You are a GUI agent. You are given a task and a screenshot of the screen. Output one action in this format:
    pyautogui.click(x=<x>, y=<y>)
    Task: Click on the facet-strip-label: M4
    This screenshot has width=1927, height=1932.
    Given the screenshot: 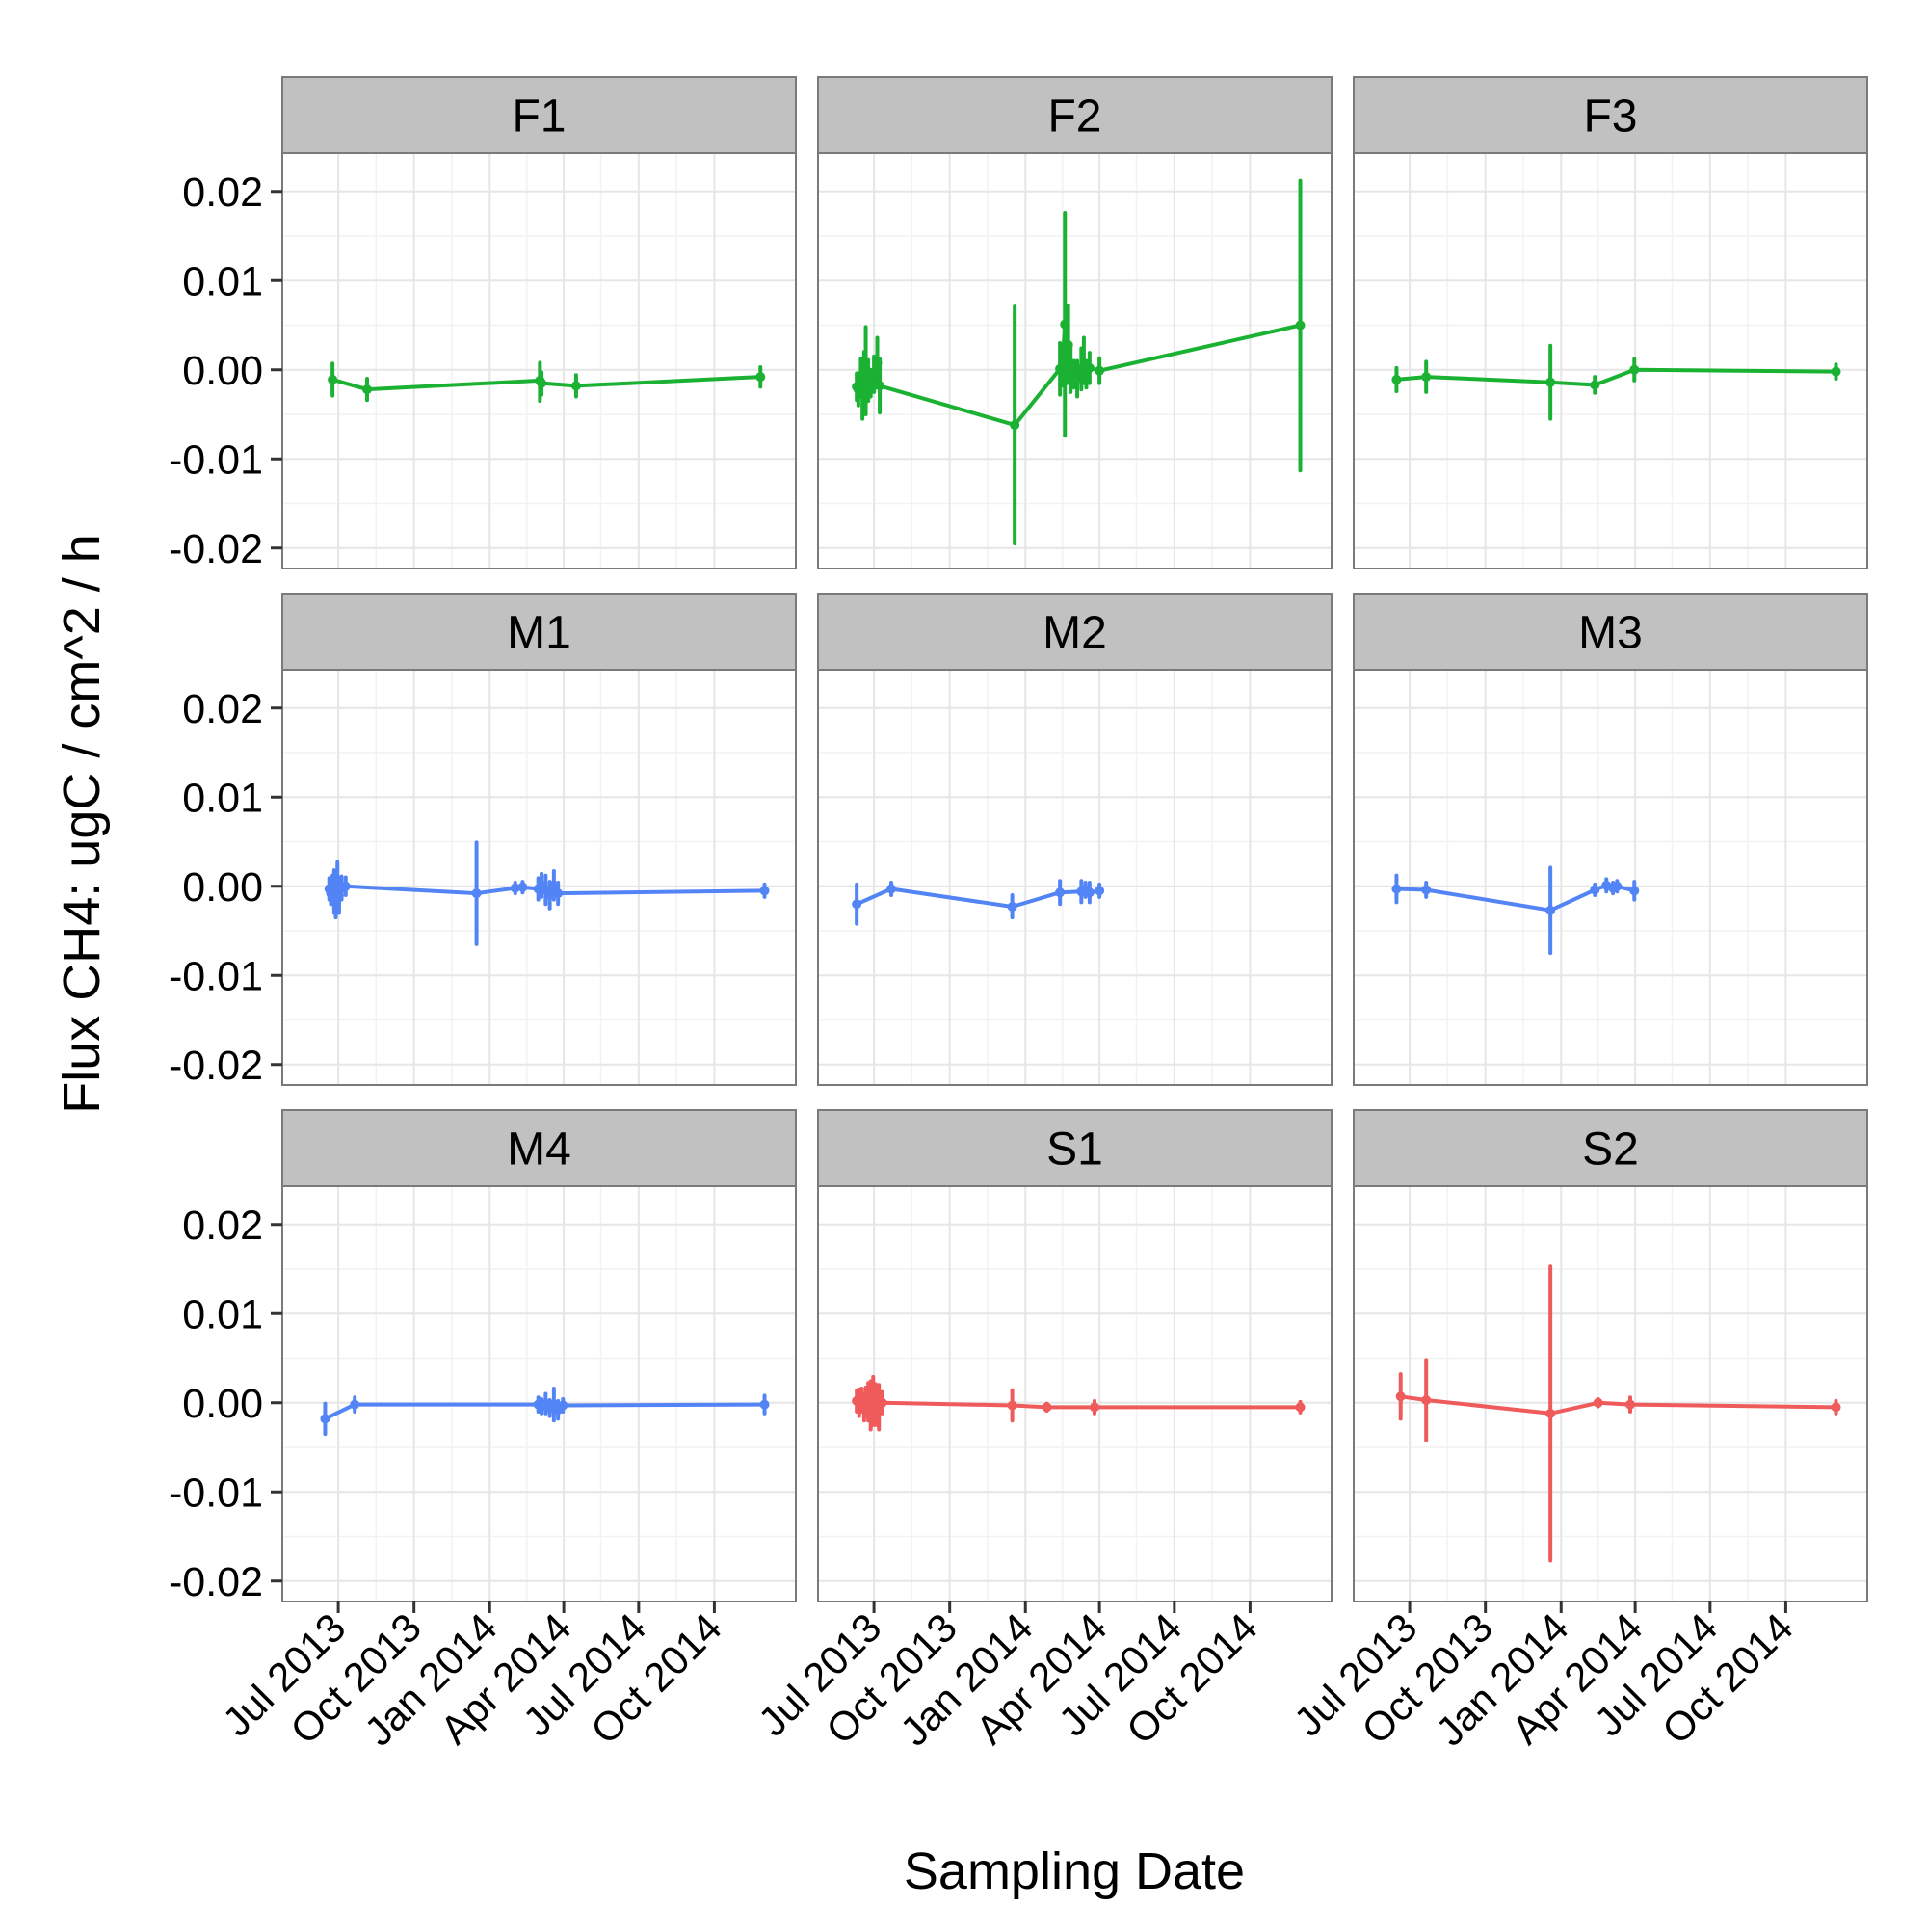 What is the action you would take?
    pyautogui.click(x=539, y=1150)
    